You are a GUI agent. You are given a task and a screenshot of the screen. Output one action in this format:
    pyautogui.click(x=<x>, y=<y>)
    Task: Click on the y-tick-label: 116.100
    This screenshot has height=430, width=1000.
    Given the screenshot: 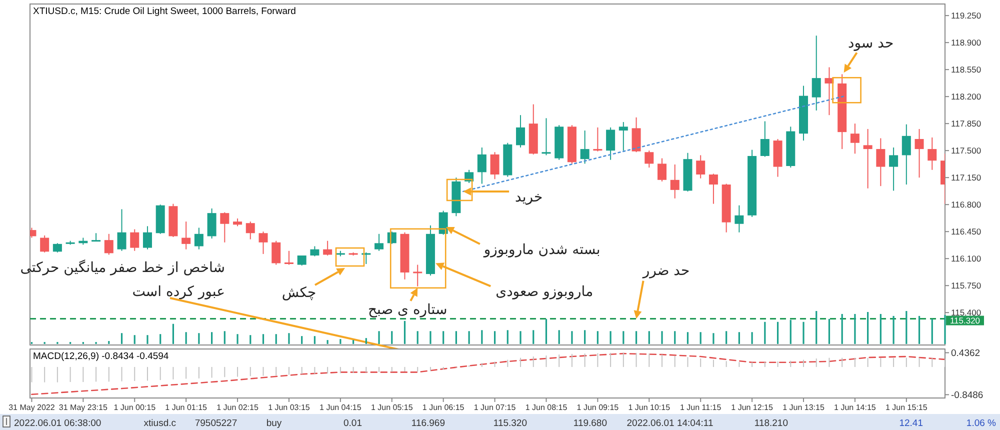 What is the action you would take?
    pyautogui.click(x=966, y=259)
    